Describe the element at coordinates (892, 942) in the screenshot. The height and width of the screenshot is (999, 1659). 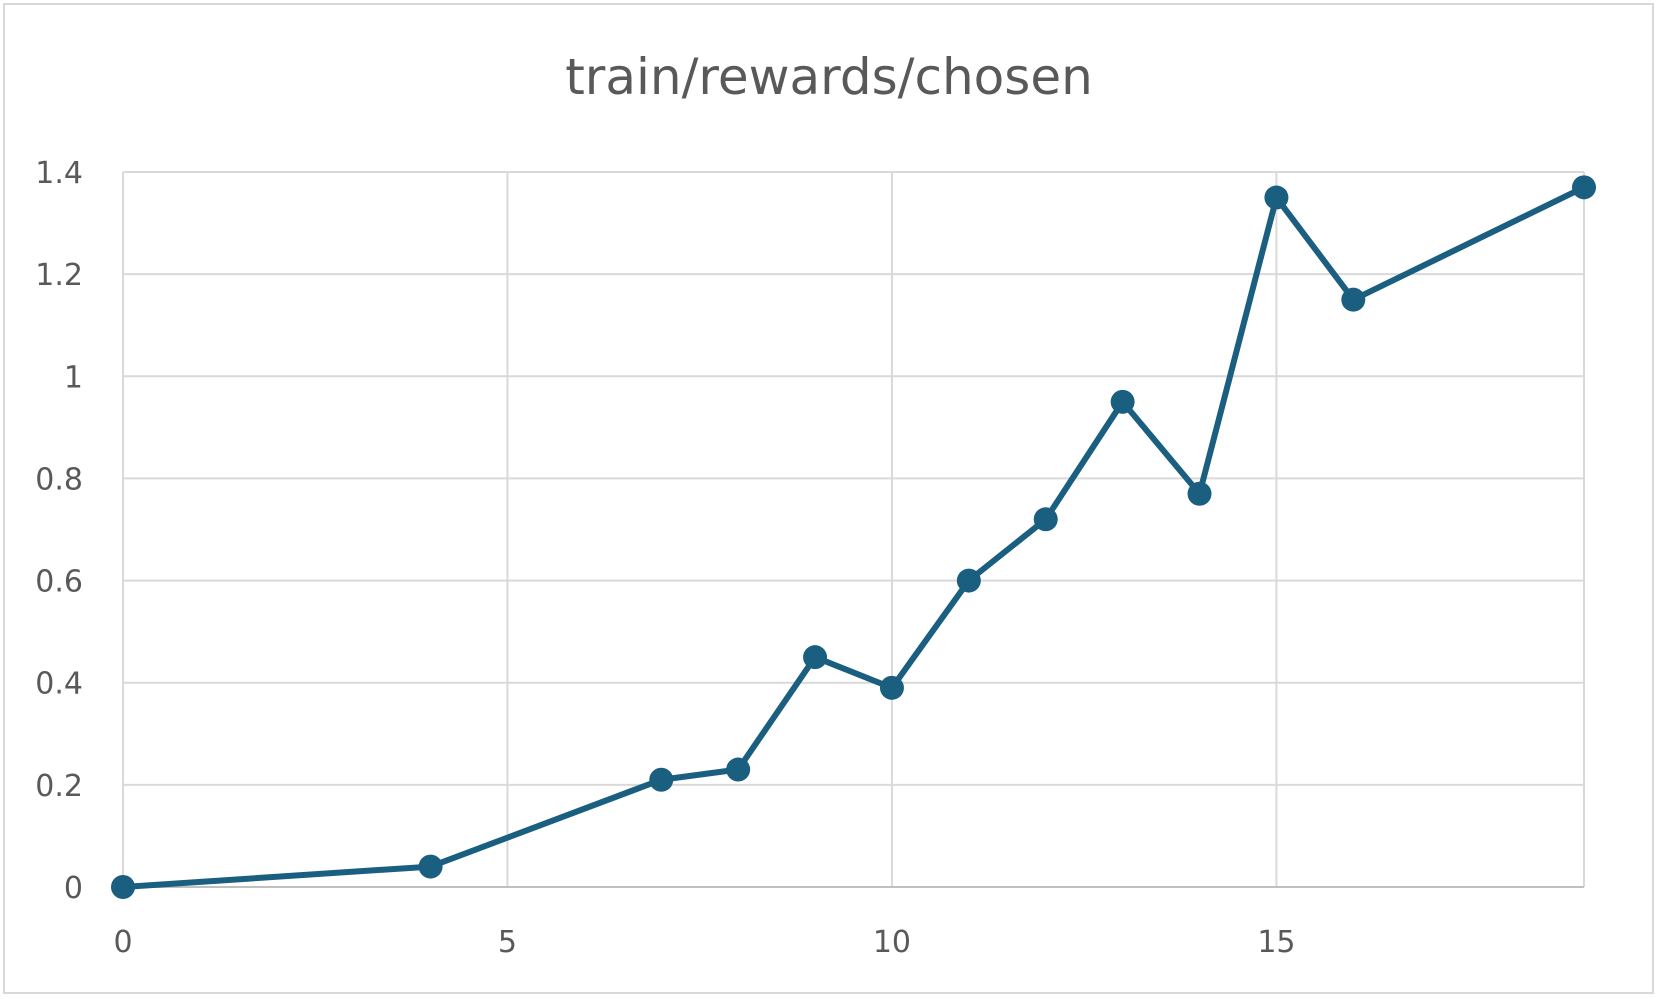
I see `x-tick-label: 10` at that location.